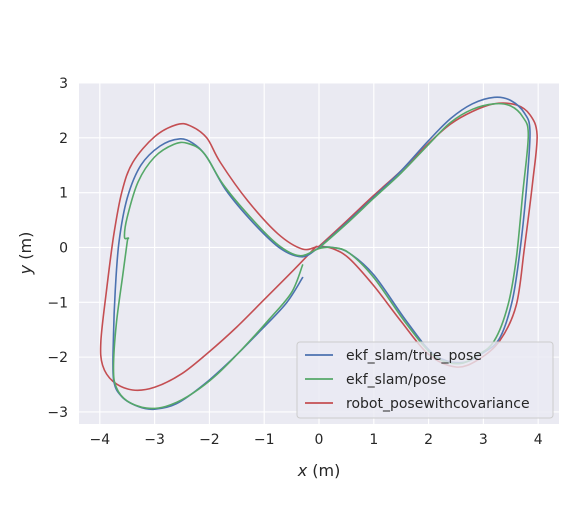 The image size is (578, 513). Describe the element at coordinates (57, 358) in the screenshot. I see `y-tick-label: −2` at that location.